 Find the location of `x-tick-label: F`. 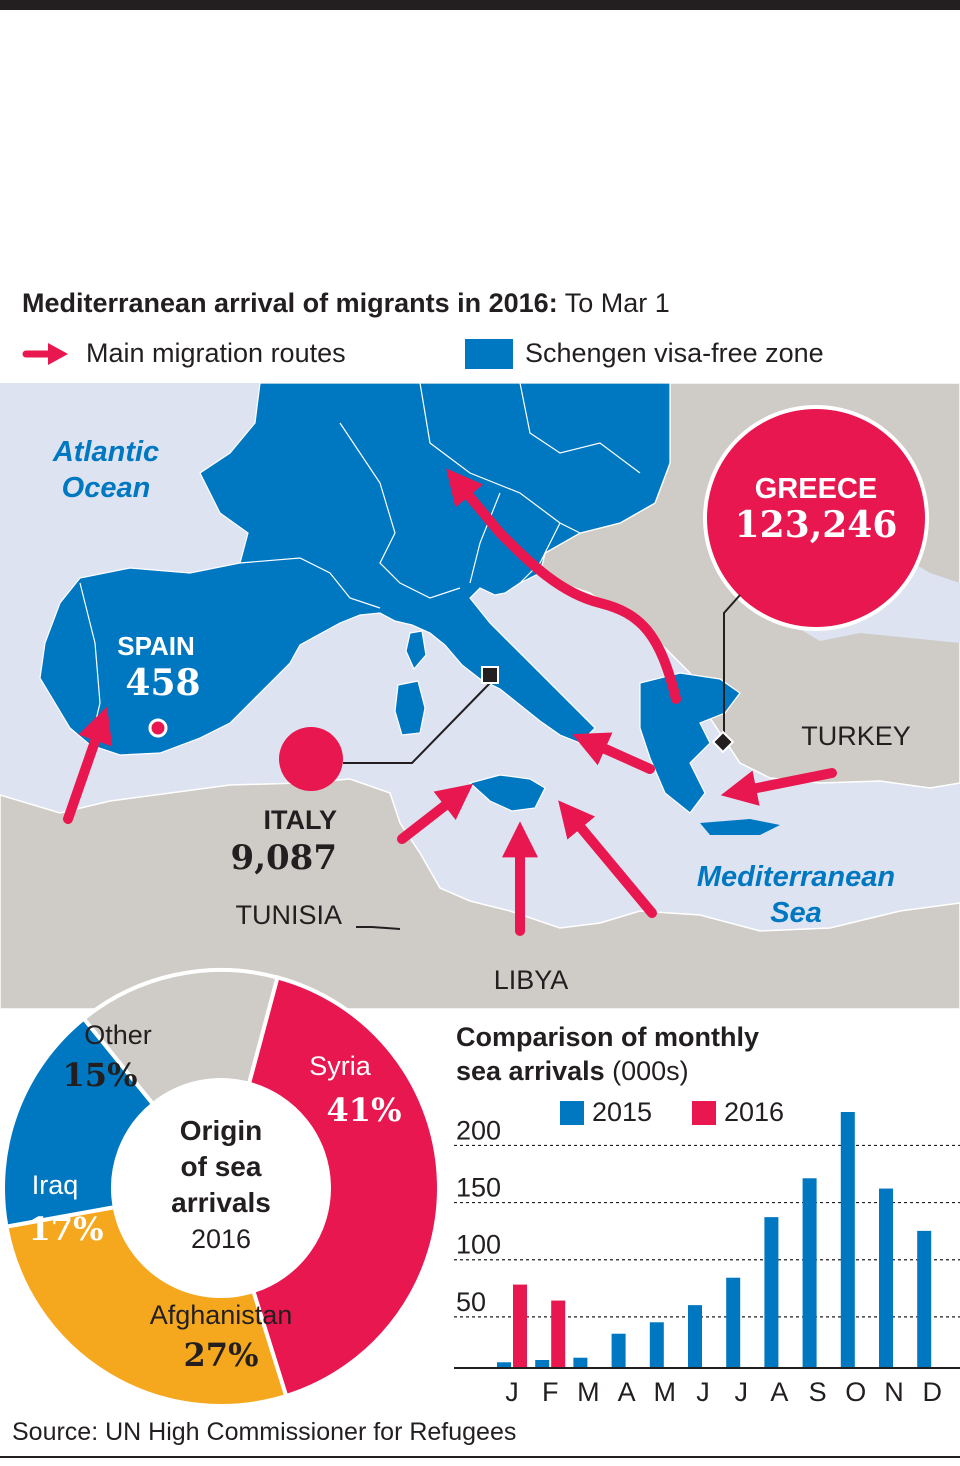

x-tick-label: F is located at coordinates (550, 1392).